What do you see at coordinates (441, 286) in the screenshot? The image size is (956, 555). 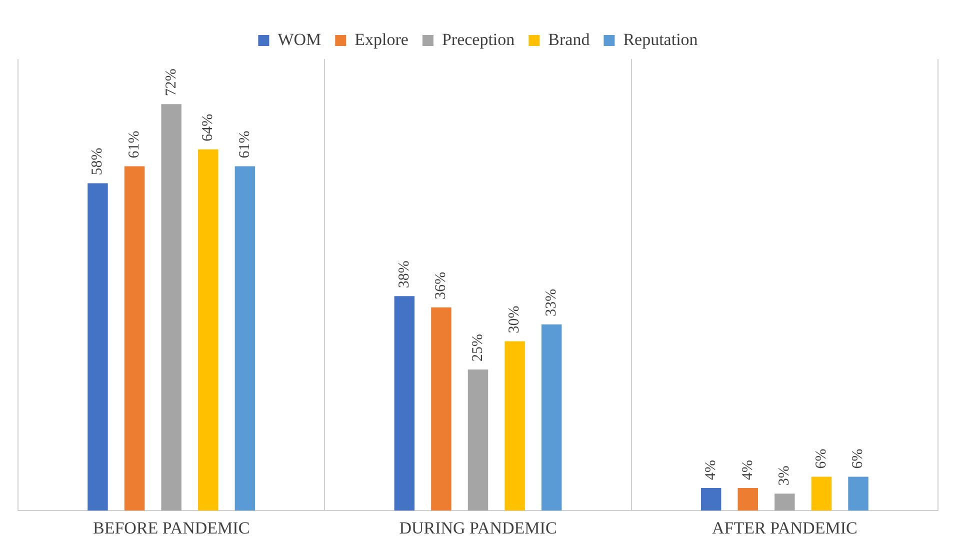 I see `data-label: 36%` at bounding box center [441, 286].